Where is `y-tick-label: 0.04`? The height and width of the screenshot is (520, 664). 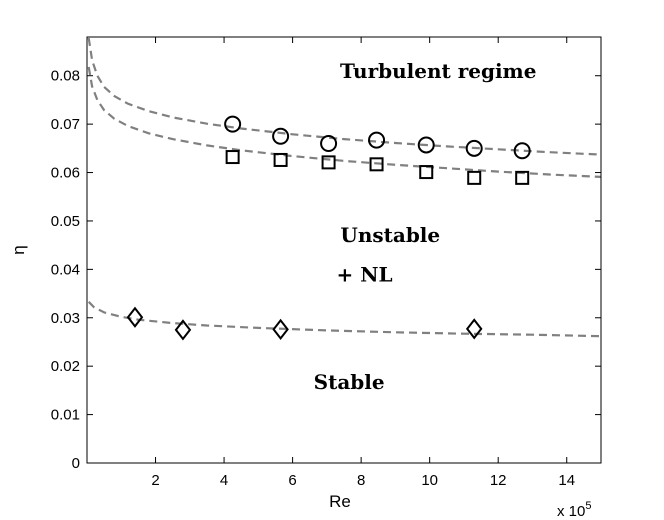 y-tick-label: 0.04 is located at coordinates (65, 269).